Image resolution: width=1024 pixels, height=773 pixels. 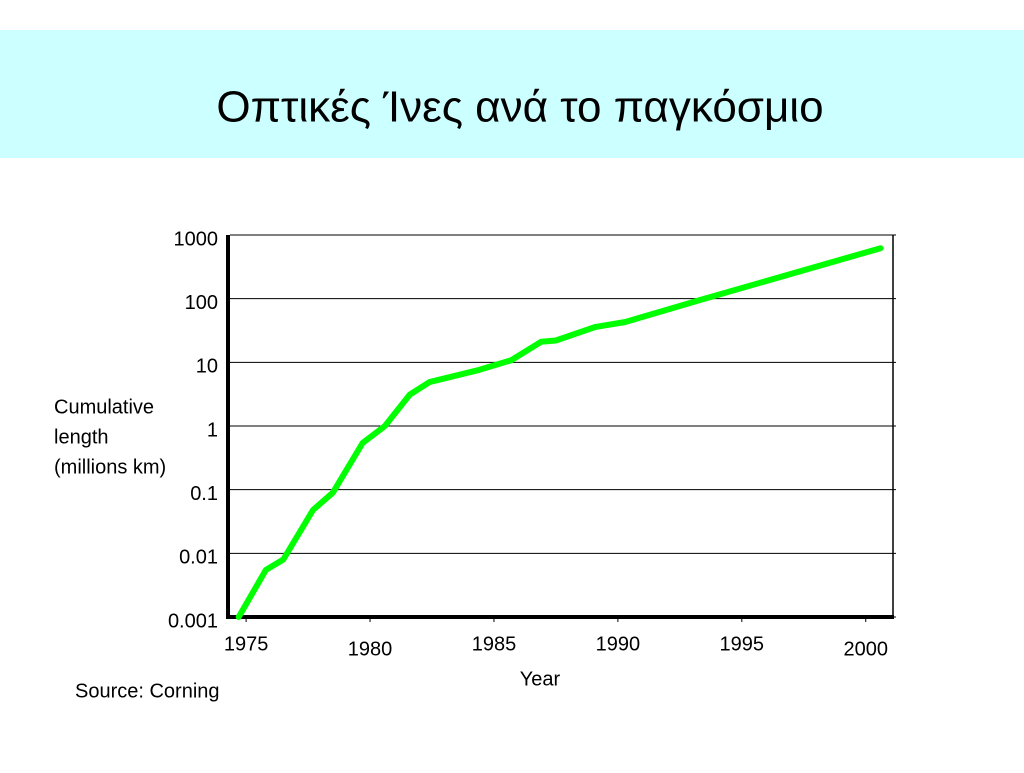 What do you see at coordinates (370, 649) in the screenshot?
I see `x-tick-label: 1980` at bounding box center [370, 649].